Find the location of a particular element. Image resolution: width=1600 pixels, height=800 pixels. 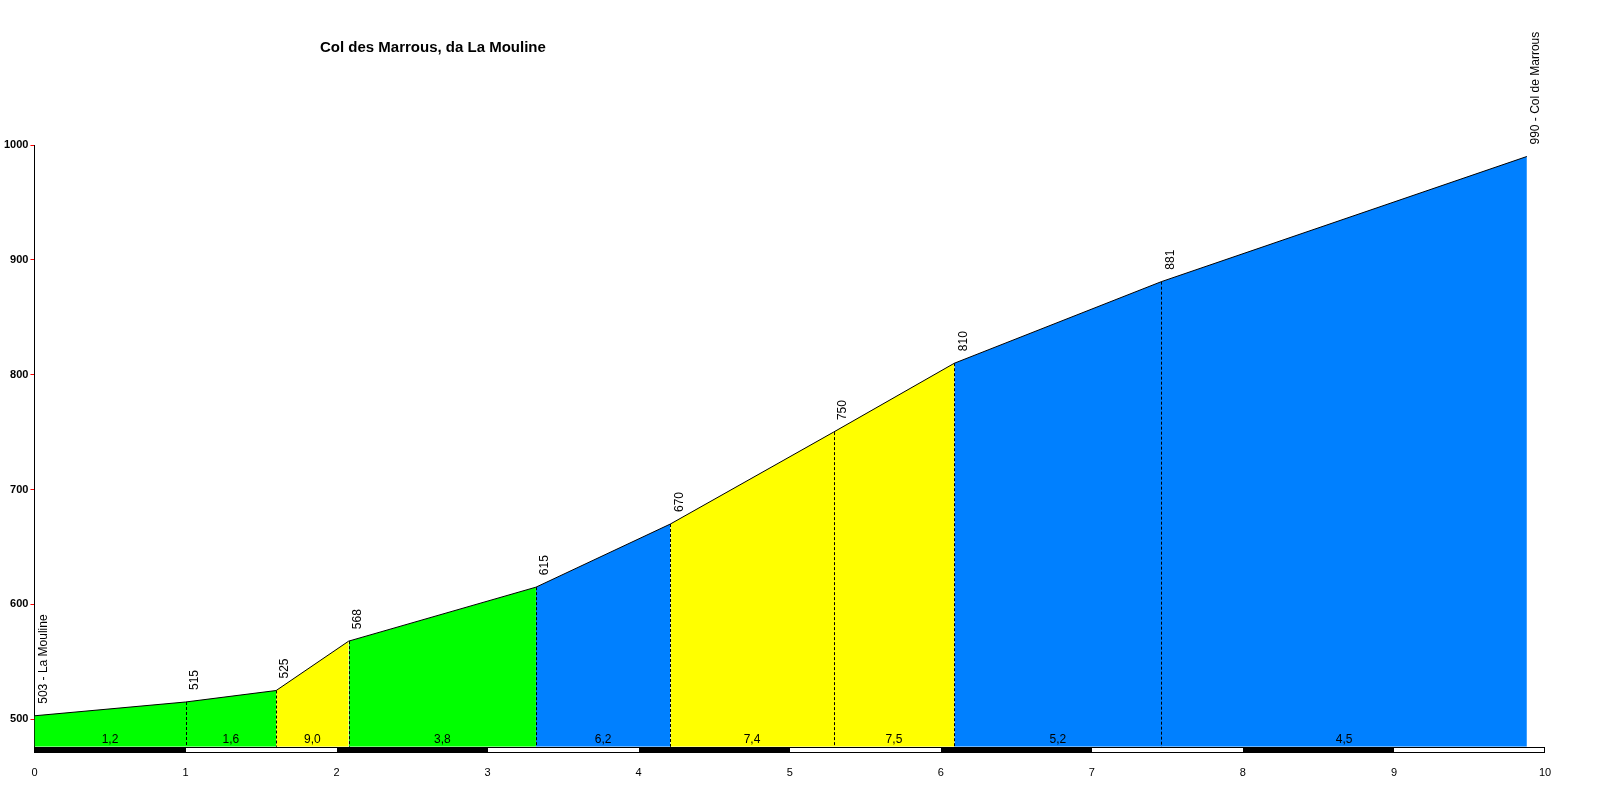

x-tick-label: 7 is located at coordinates (1091, 772).